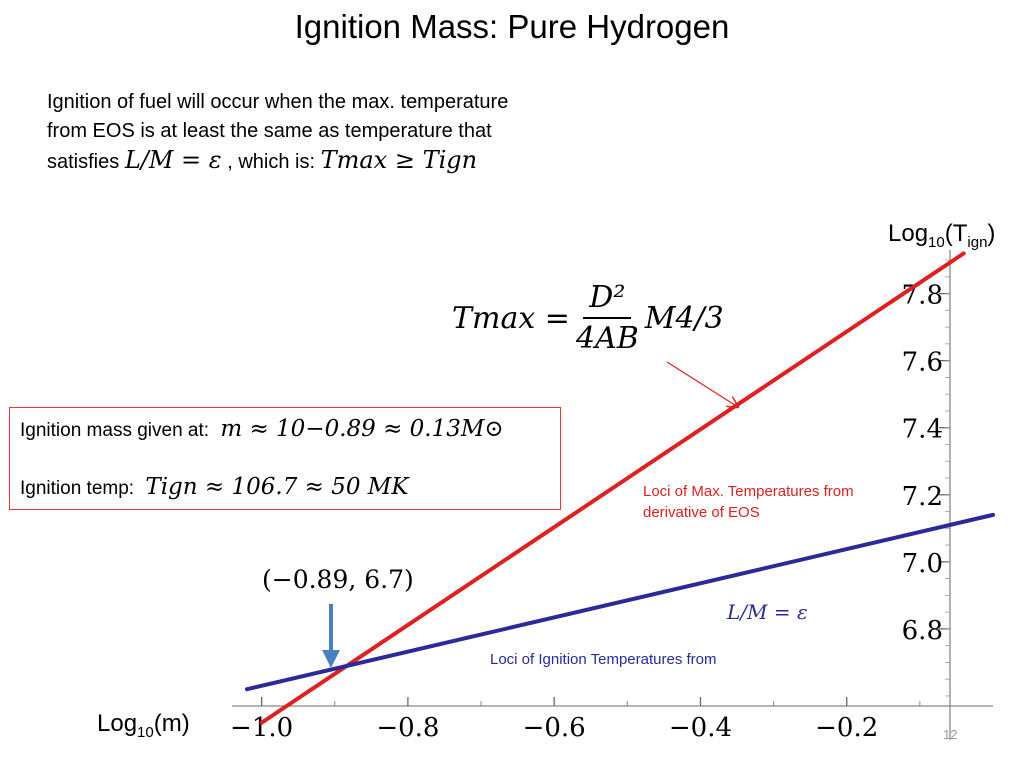  Describe the element at coordinates (277, 487) in the screenshot. I see `ignition-temp-equation: Tign ≈ 106.7 ≈ 50 MK` at that location.